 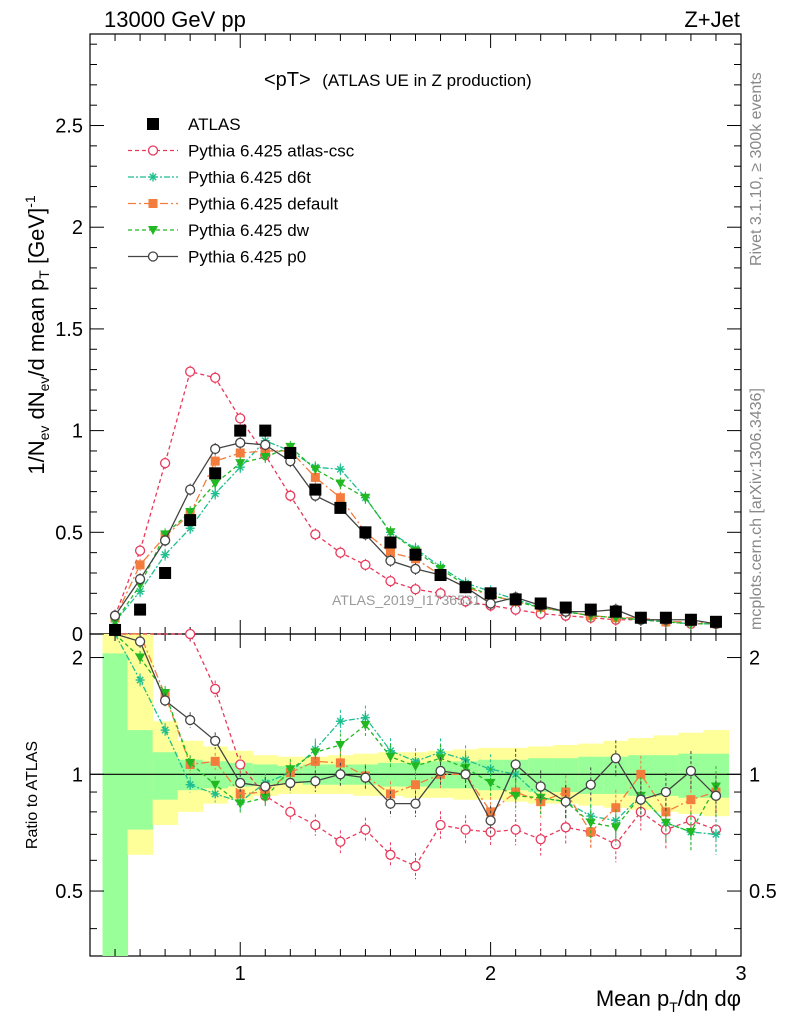 I want to click on chart-title-main: <pT>, so click(x=287, y=80).